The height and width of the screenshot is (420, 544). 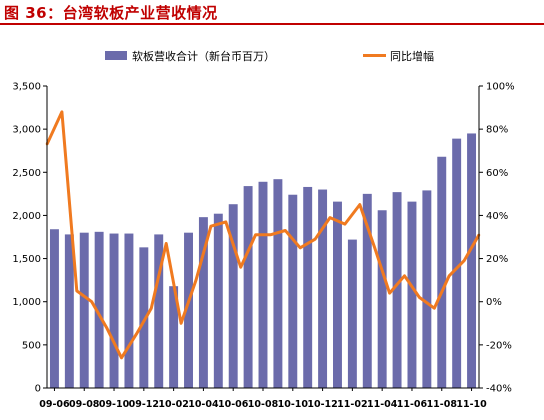 What do you see at coordinates (471, 404) in the screenshot?
I see `x-tick-label: 11-10` at bounding box center [471, 404].